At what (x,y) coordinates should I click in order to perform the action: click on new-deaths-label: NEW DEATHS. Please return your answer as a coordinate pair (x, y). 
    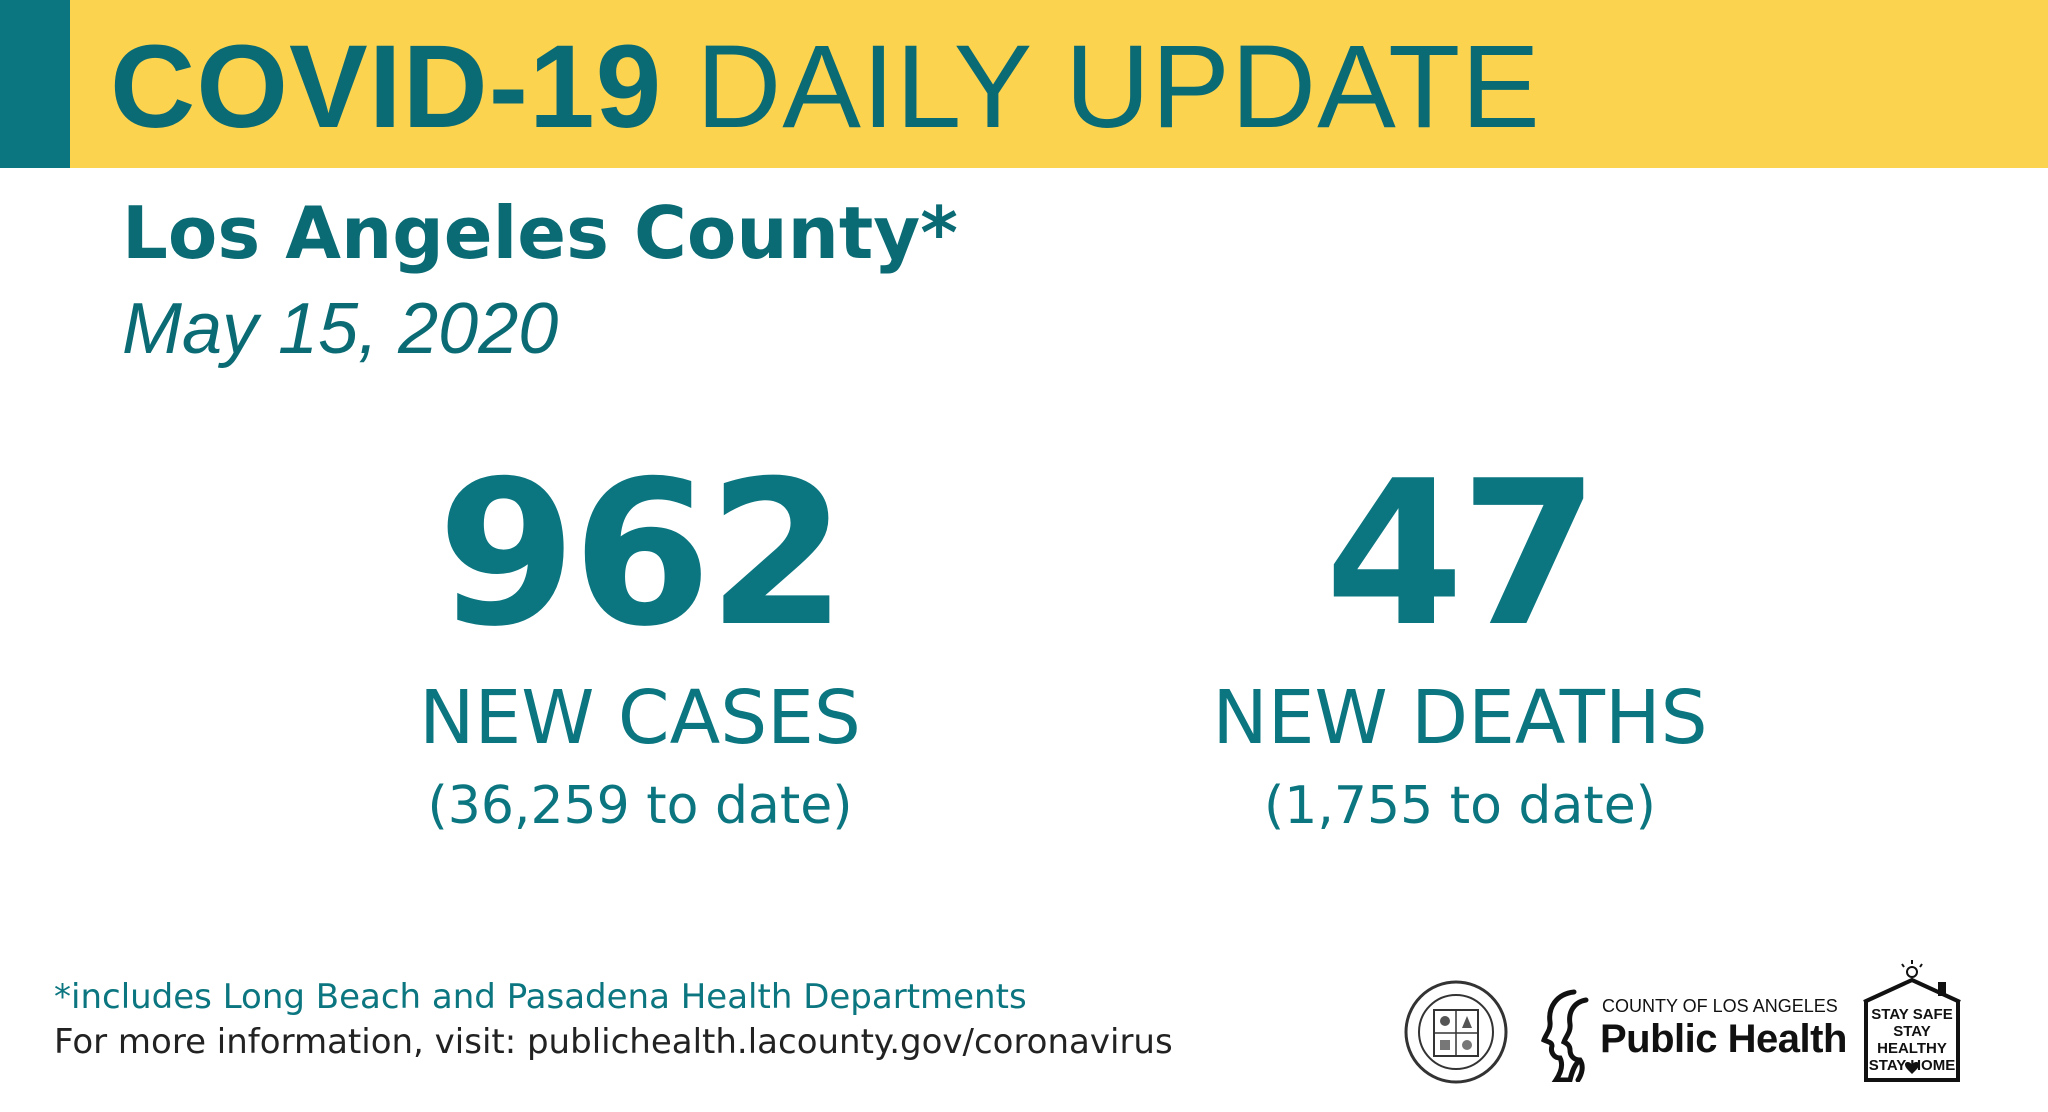
    Looking at the image, I should click on (1460, 718).